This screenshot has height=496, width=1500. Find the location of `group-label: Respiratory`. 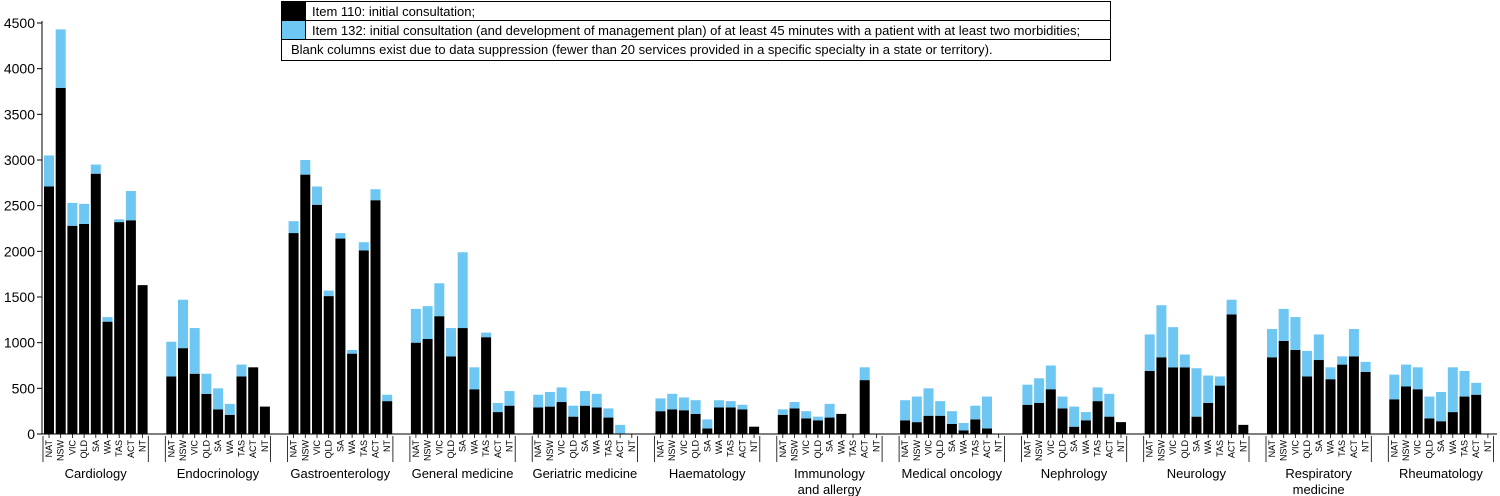

group-label: Respiratory is located at coordinates (1318, 473).